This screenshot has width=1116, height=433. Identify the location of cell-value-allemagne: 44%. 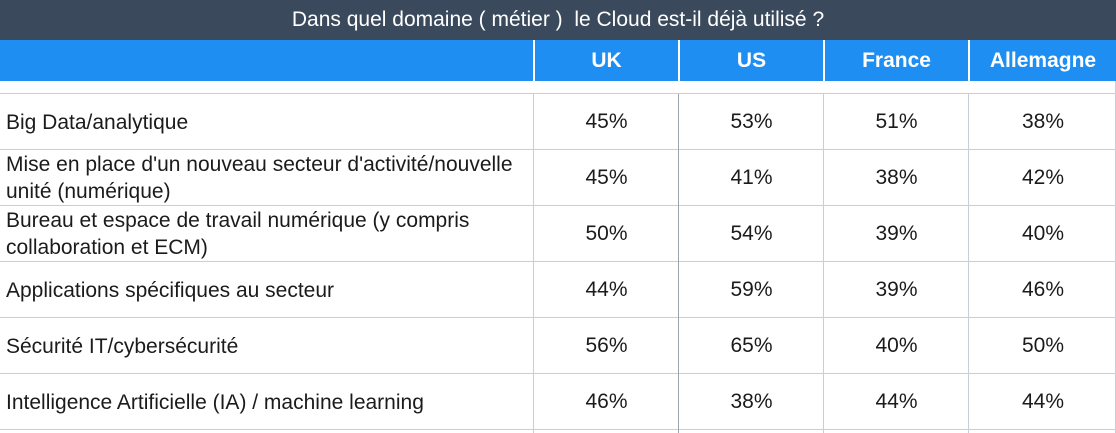
(1043, 401).